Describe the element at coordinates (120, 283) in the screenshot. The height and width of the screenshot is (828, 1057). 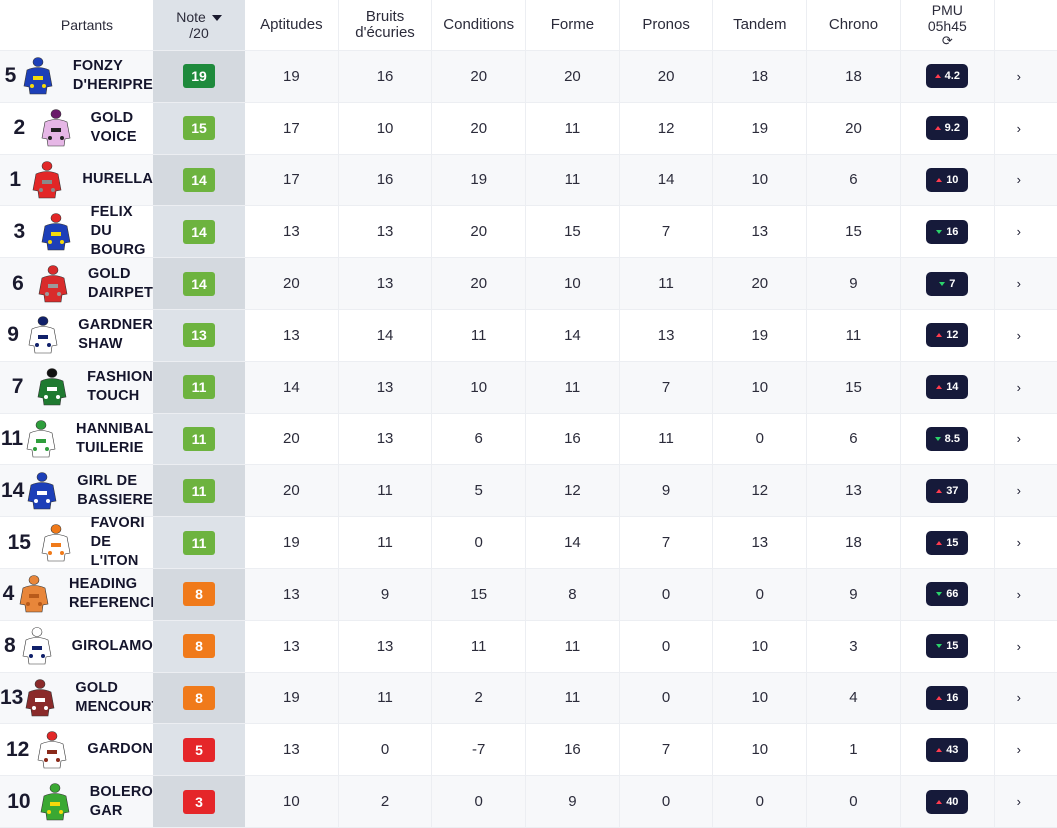
I see `horse-name: GOLD DAIRPET` at that location.